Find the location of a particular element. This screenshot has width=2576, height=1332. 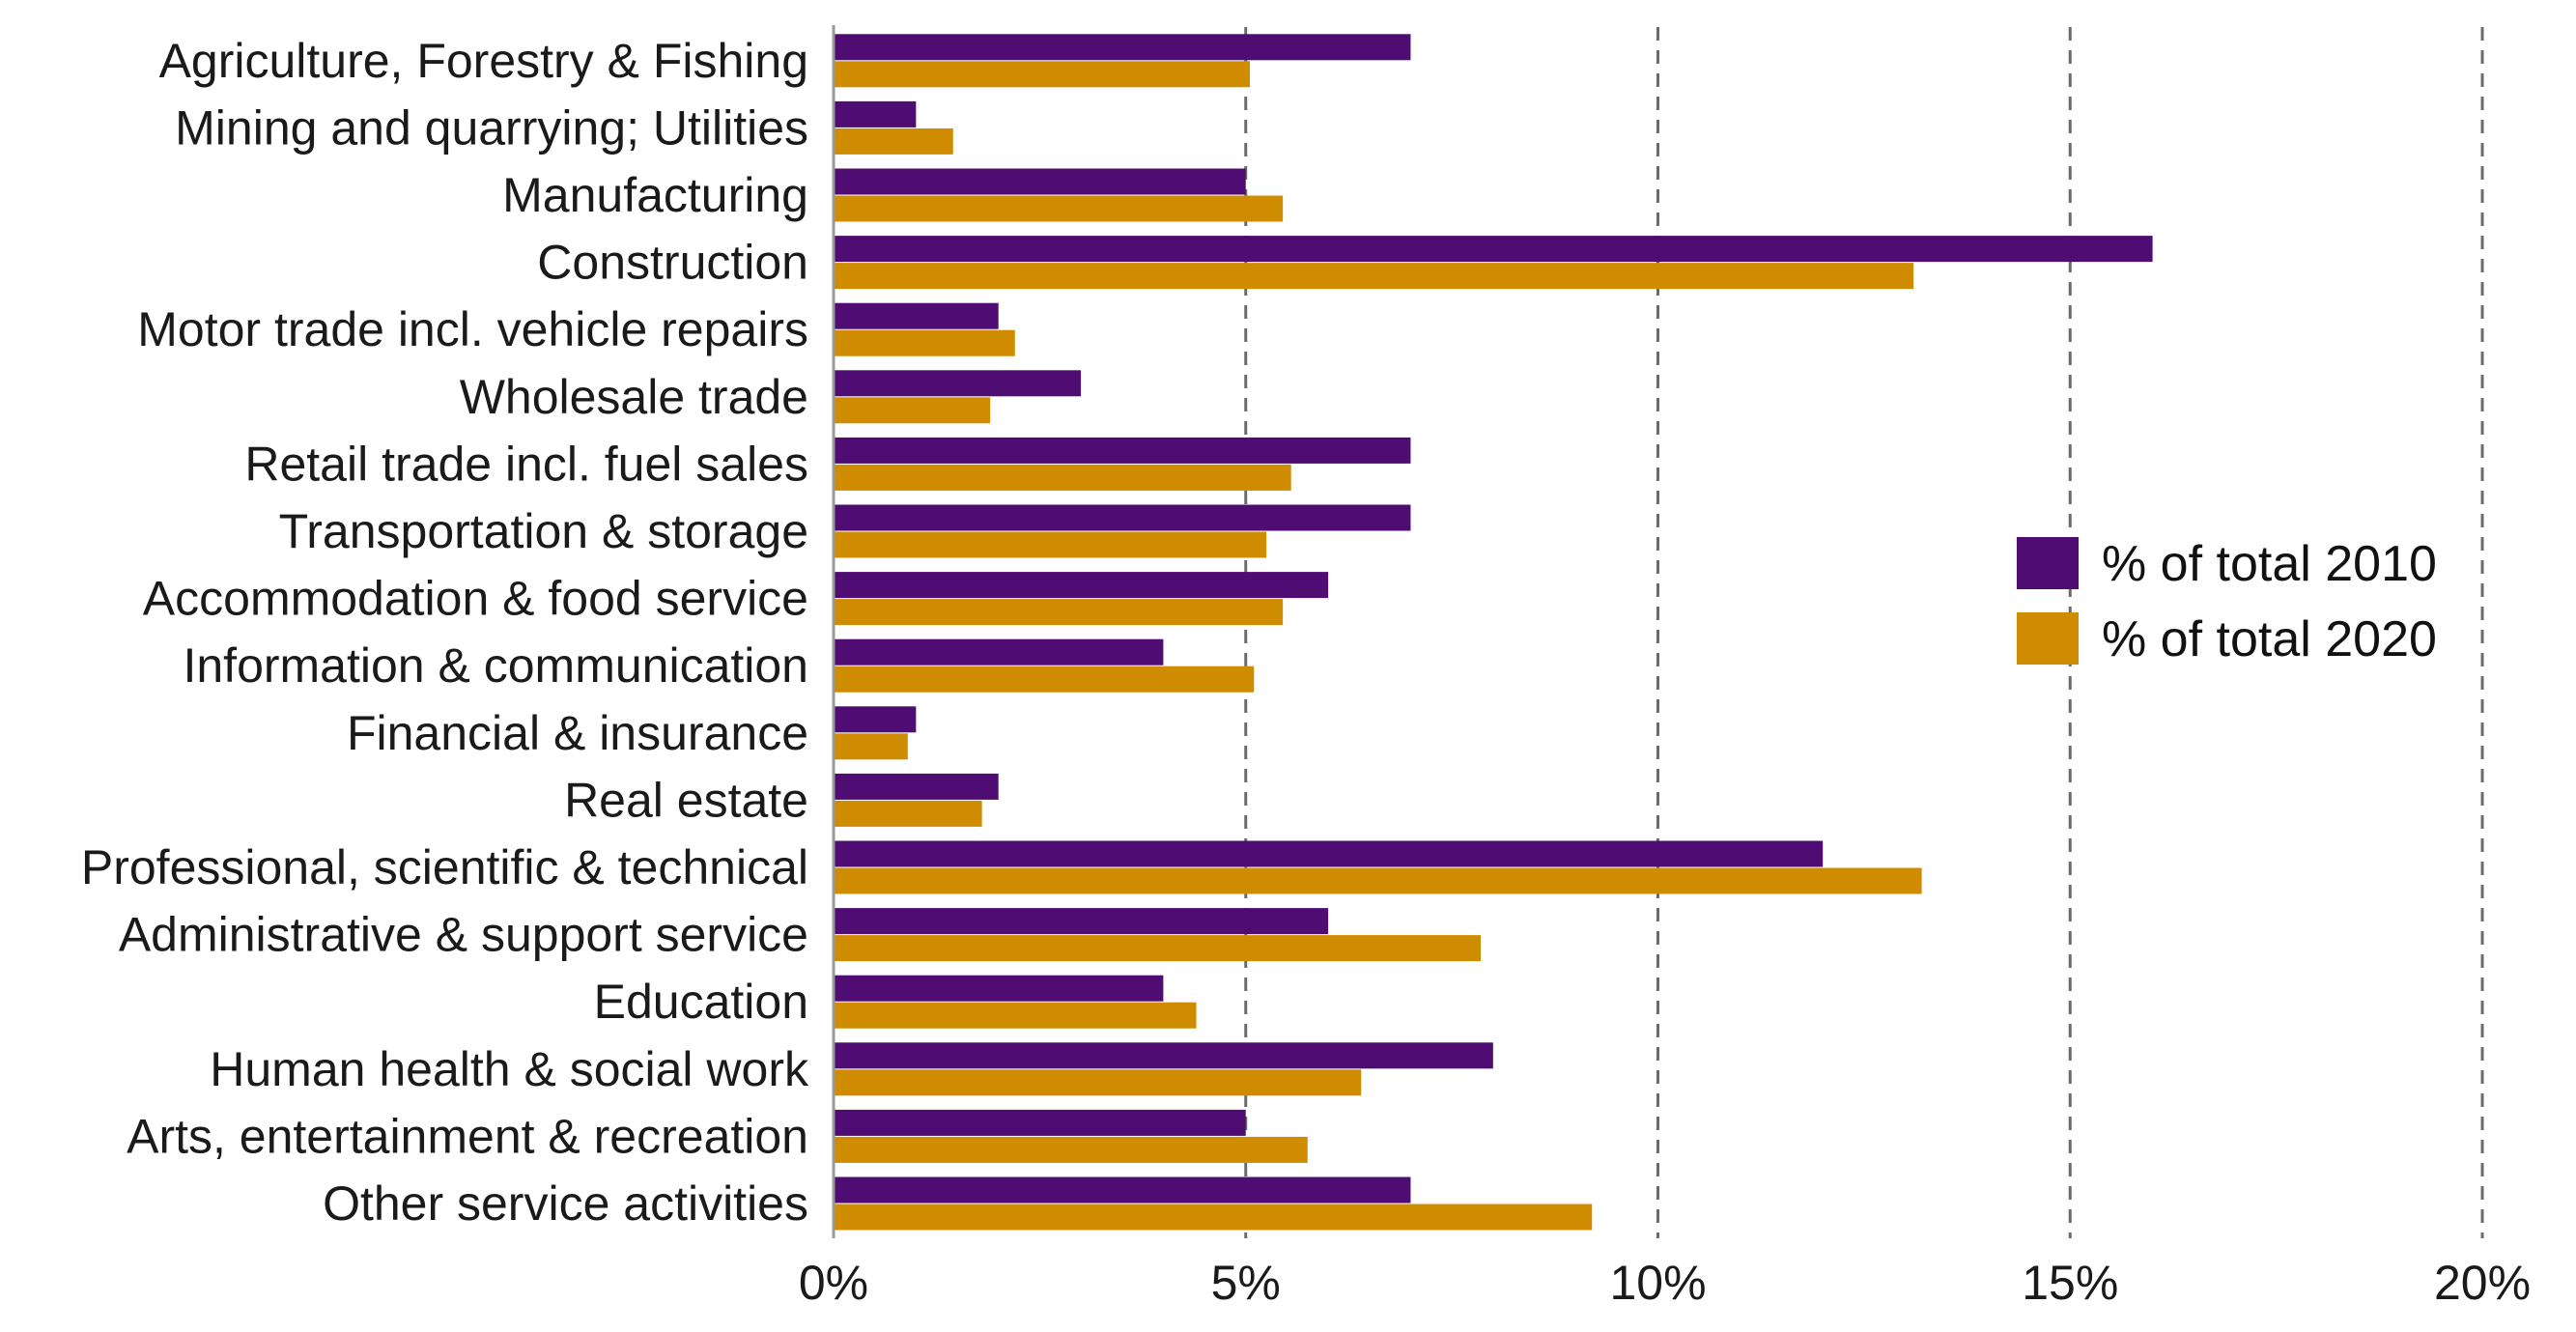

category-label: Manufacturing is located at coordinates (655, 195).